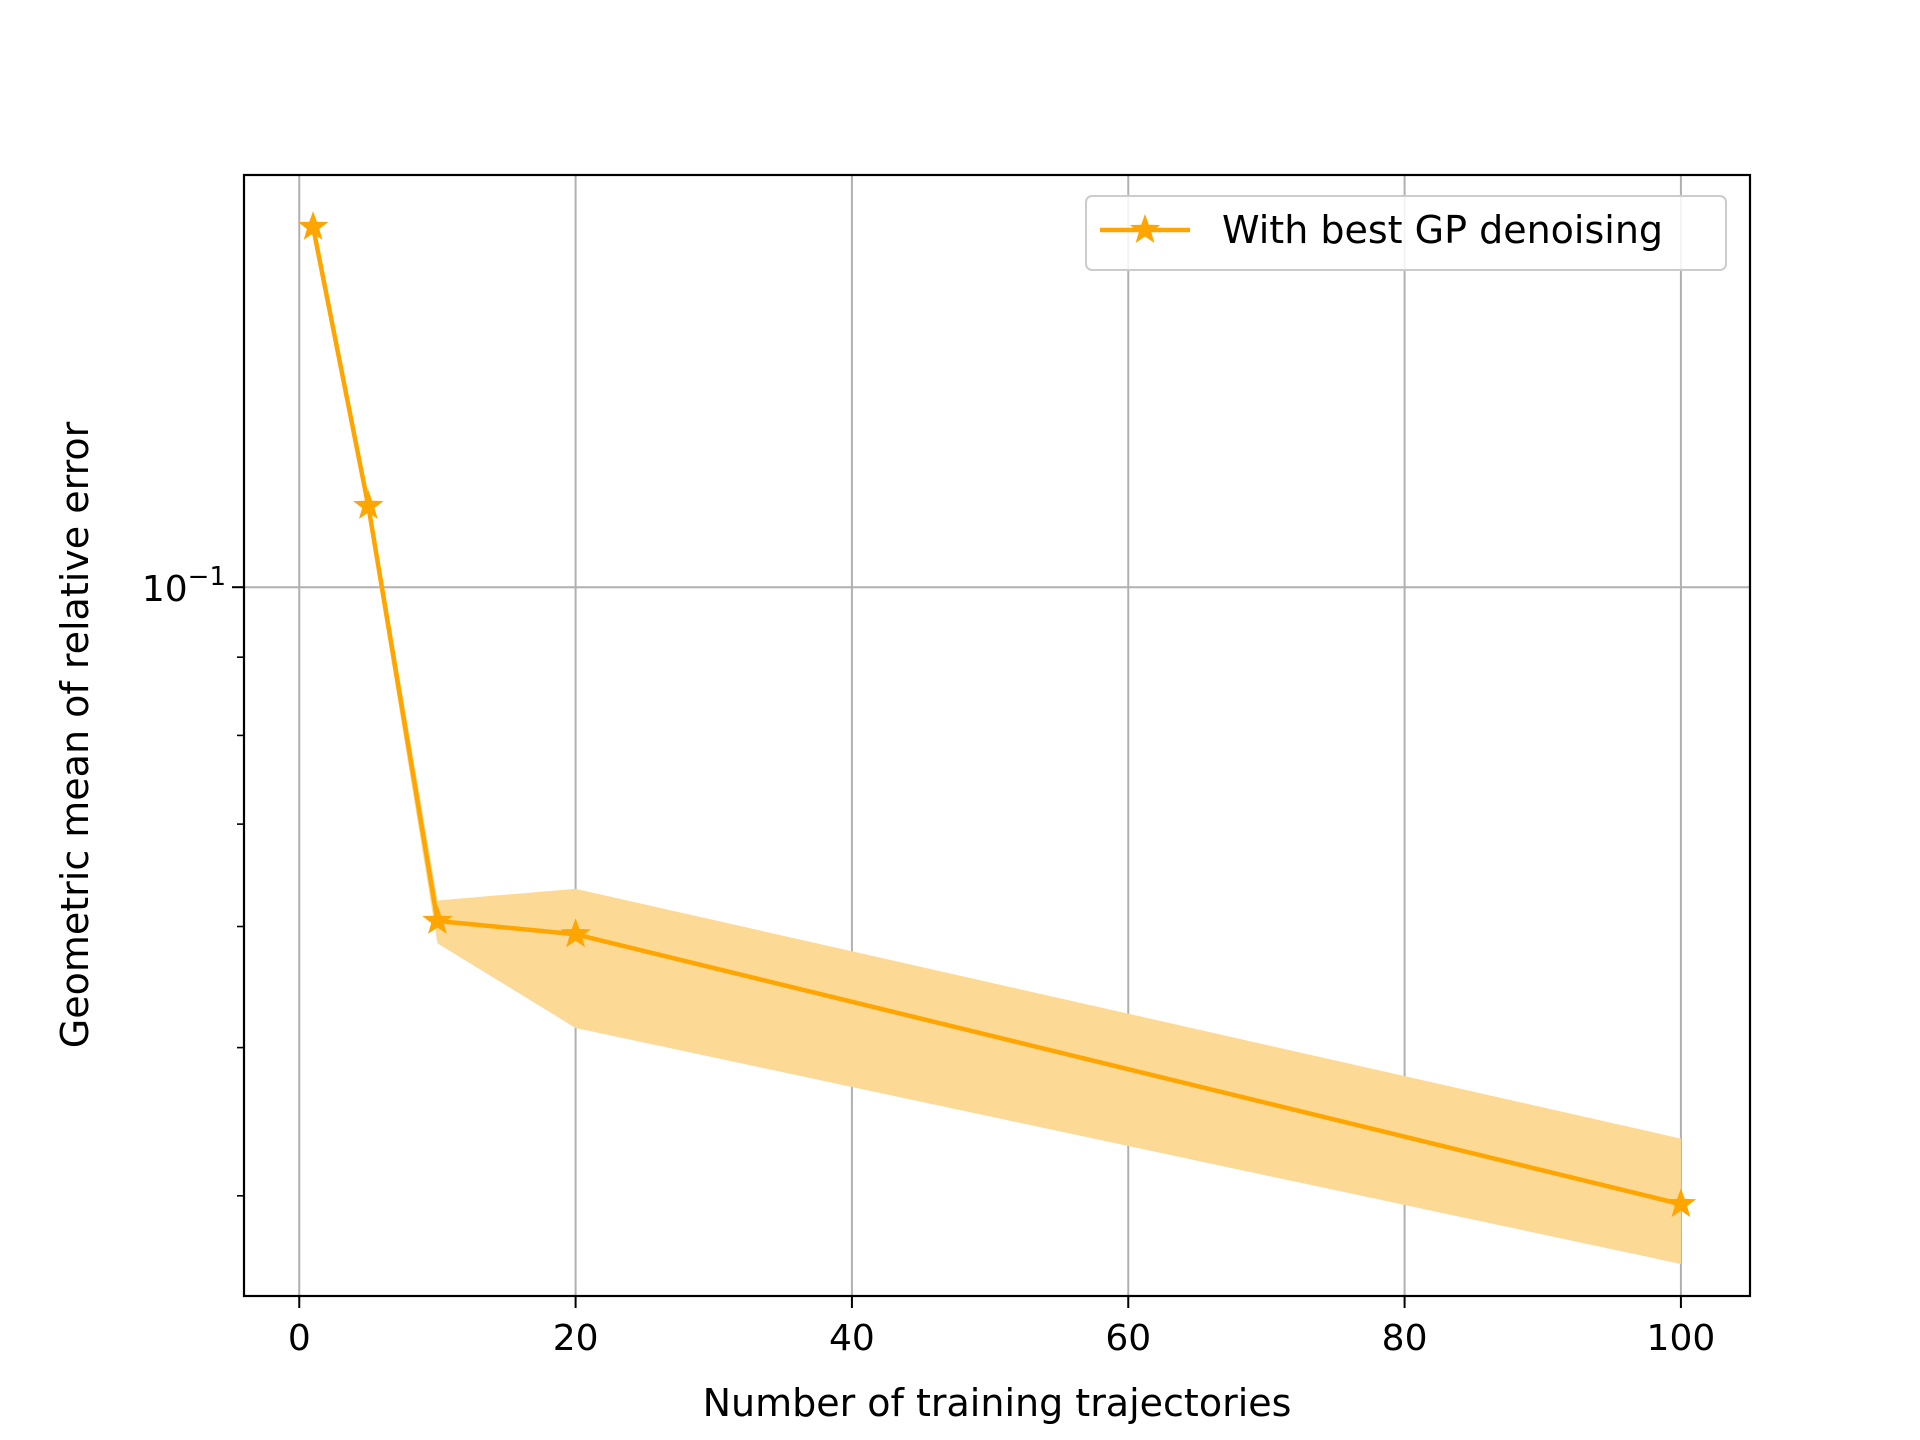 This screenshot has width=1920, height=1440. Describe the element at coordinates (576, 1338) in the screenshot. I see `x-tick-label: 20` at that location.